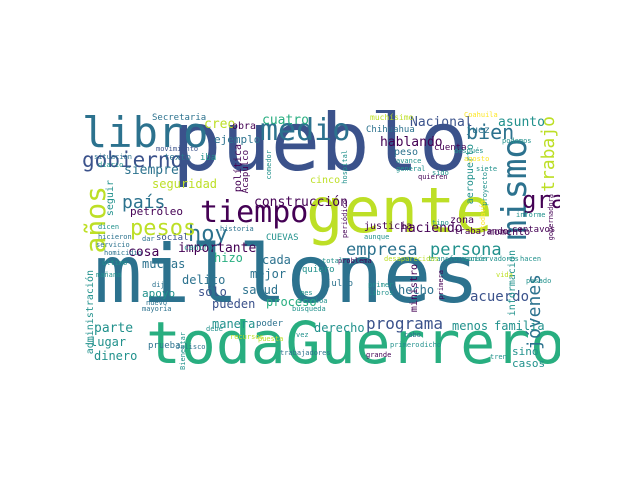 This screenshot has height=480, width=640. Describe the element at coordinates (244, 126) in the screenshot. I see `word-obra: obra` at that location.